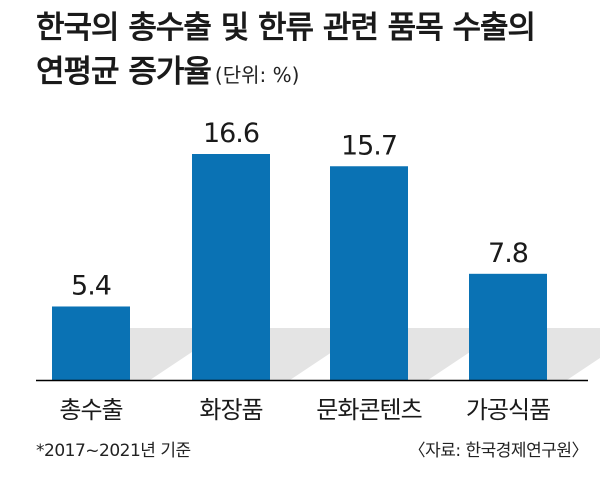  Describe the element at coordinates (124, 72) in the screenshot. I see `title-line-2-text: 연평균 증가율` at that location.